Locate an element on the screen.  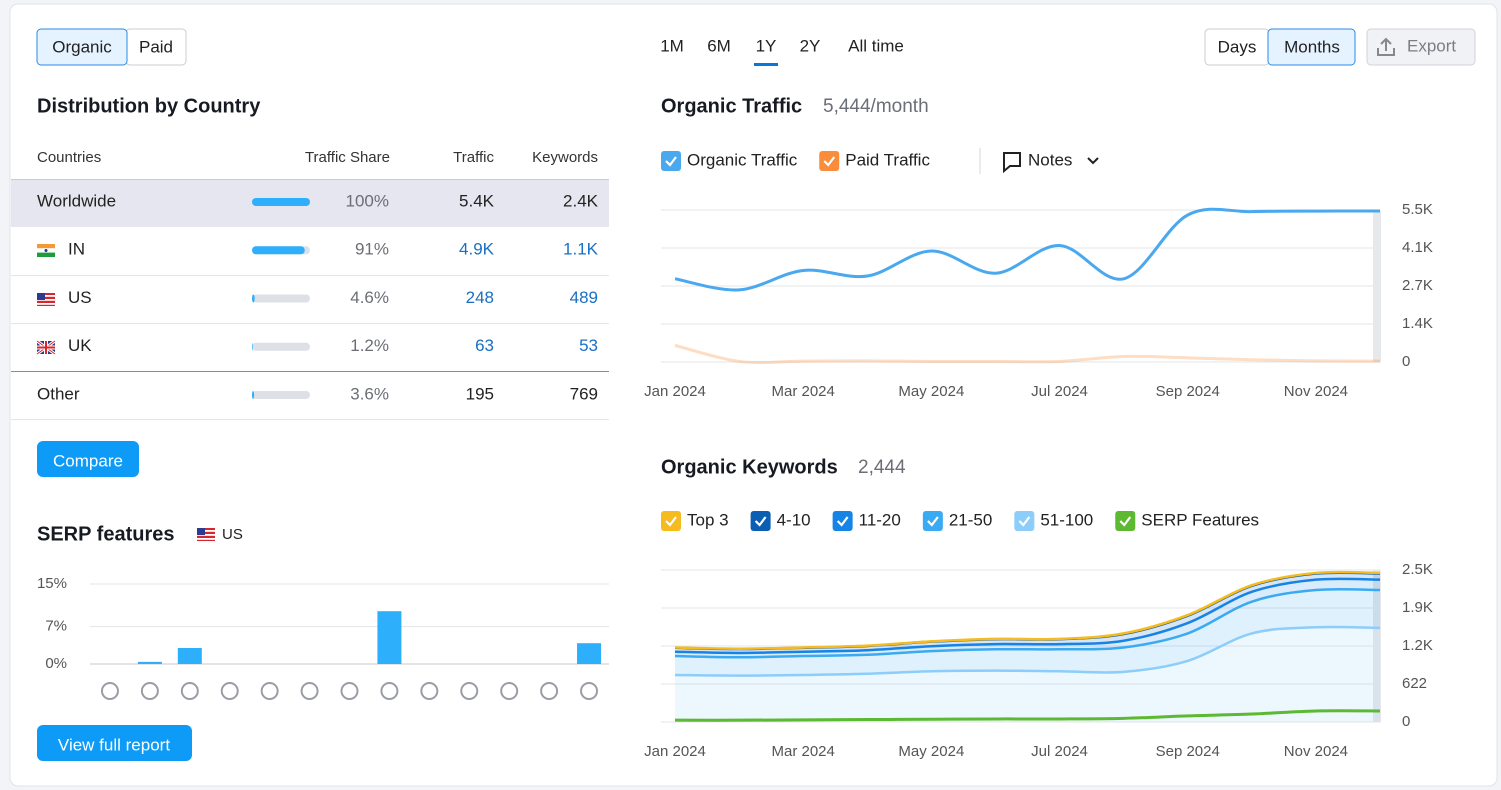
months-bg is located at coordinates (1311, 47).